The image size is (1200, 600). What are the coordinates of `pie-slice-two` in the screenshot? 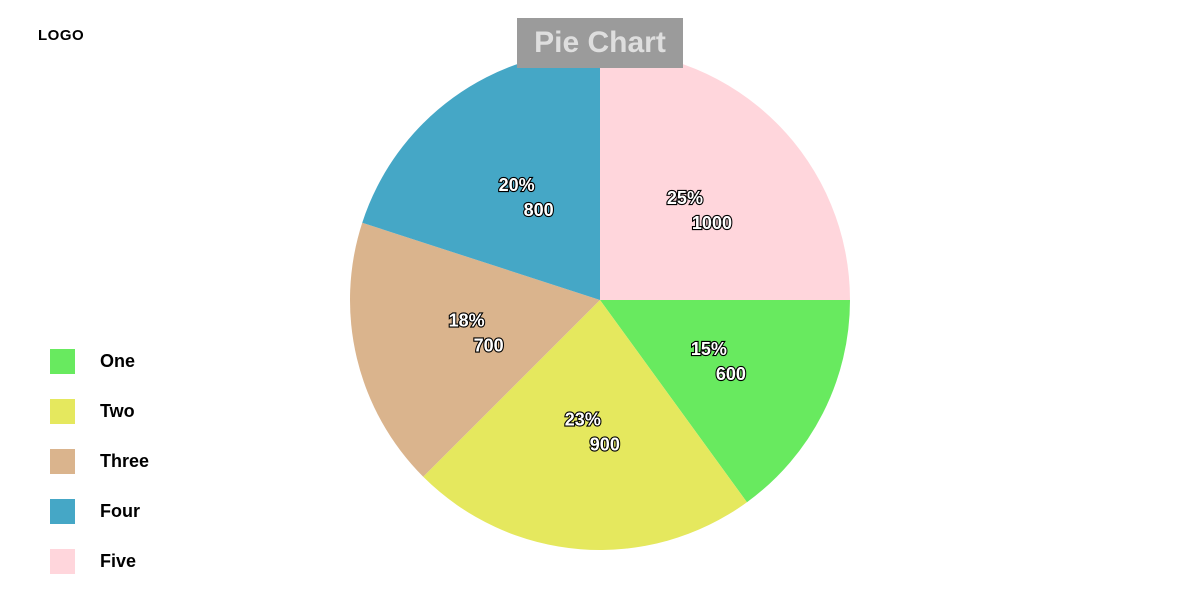 It's located at (585, 425).